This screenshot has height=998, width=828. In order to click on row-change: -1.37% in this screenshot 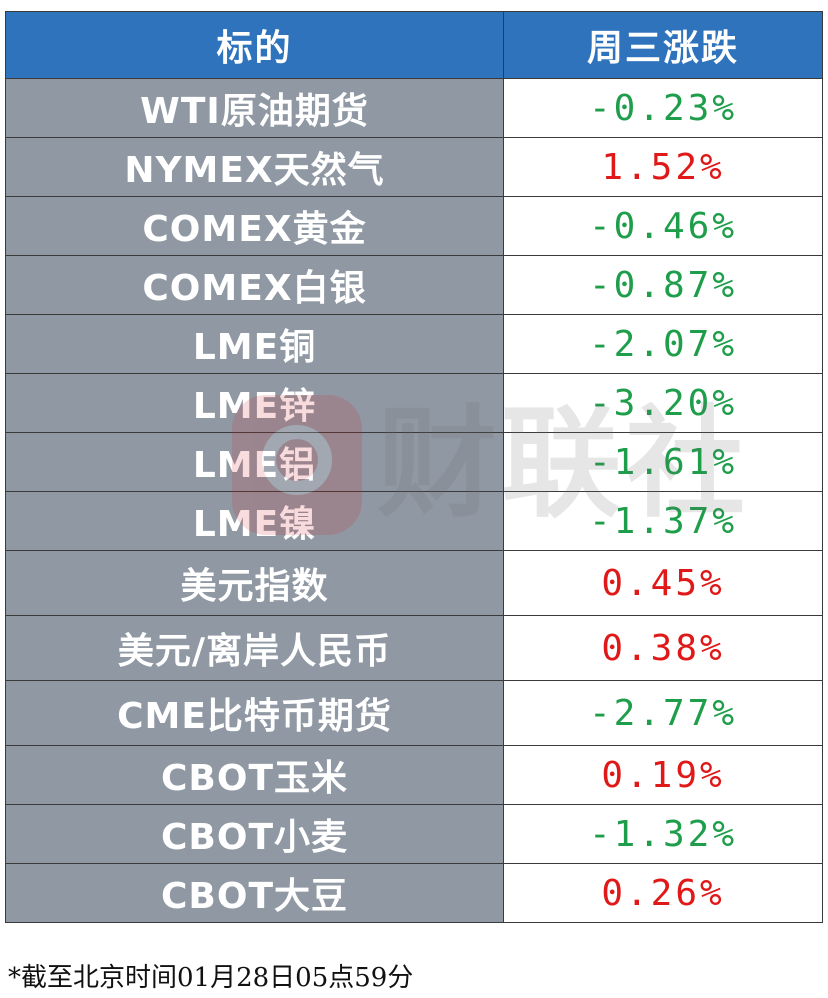, I will do `click(663, 521)`.